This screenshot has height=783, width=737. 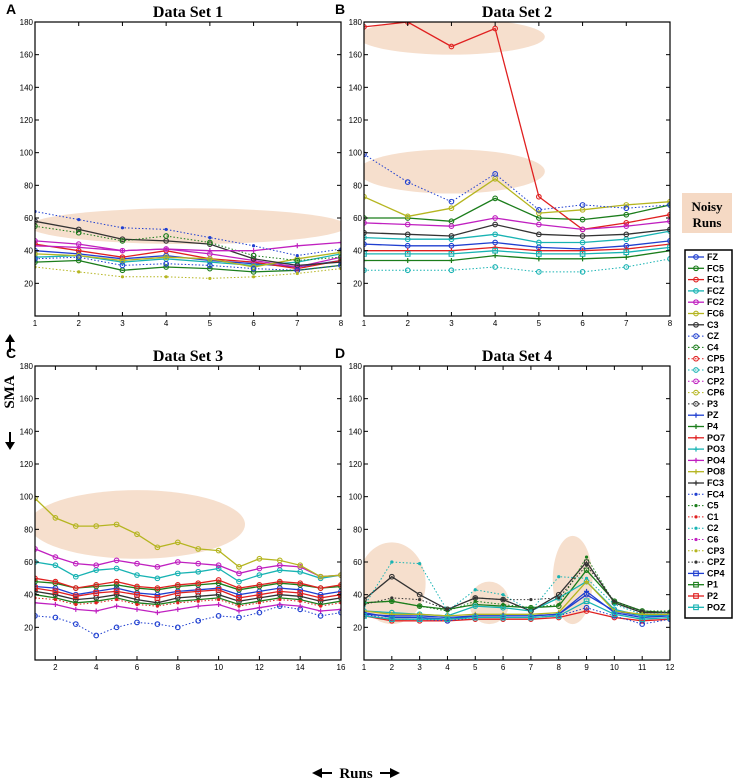 What do you see at coordinates (713, 336) in the screenshot?
I see `legend-label: CZ` at bounding box center [713, 336].